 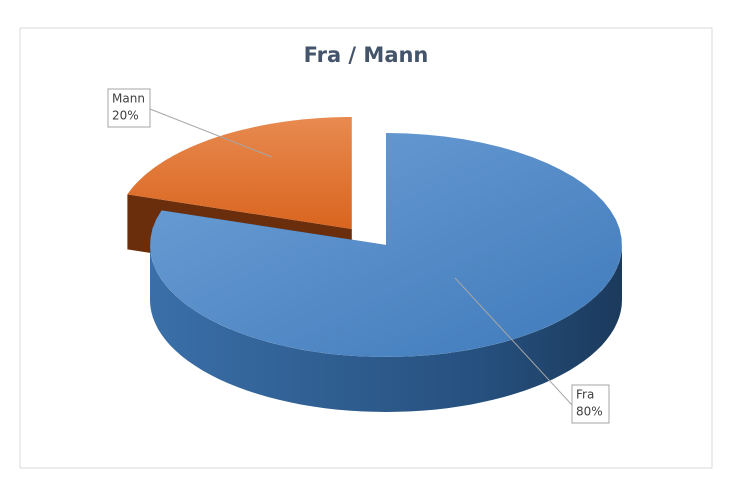 What do you see at coordinates (366, 55) in the screenshot?
I see `chart-title: Fra / Mann` at bounding box center [366, 55].